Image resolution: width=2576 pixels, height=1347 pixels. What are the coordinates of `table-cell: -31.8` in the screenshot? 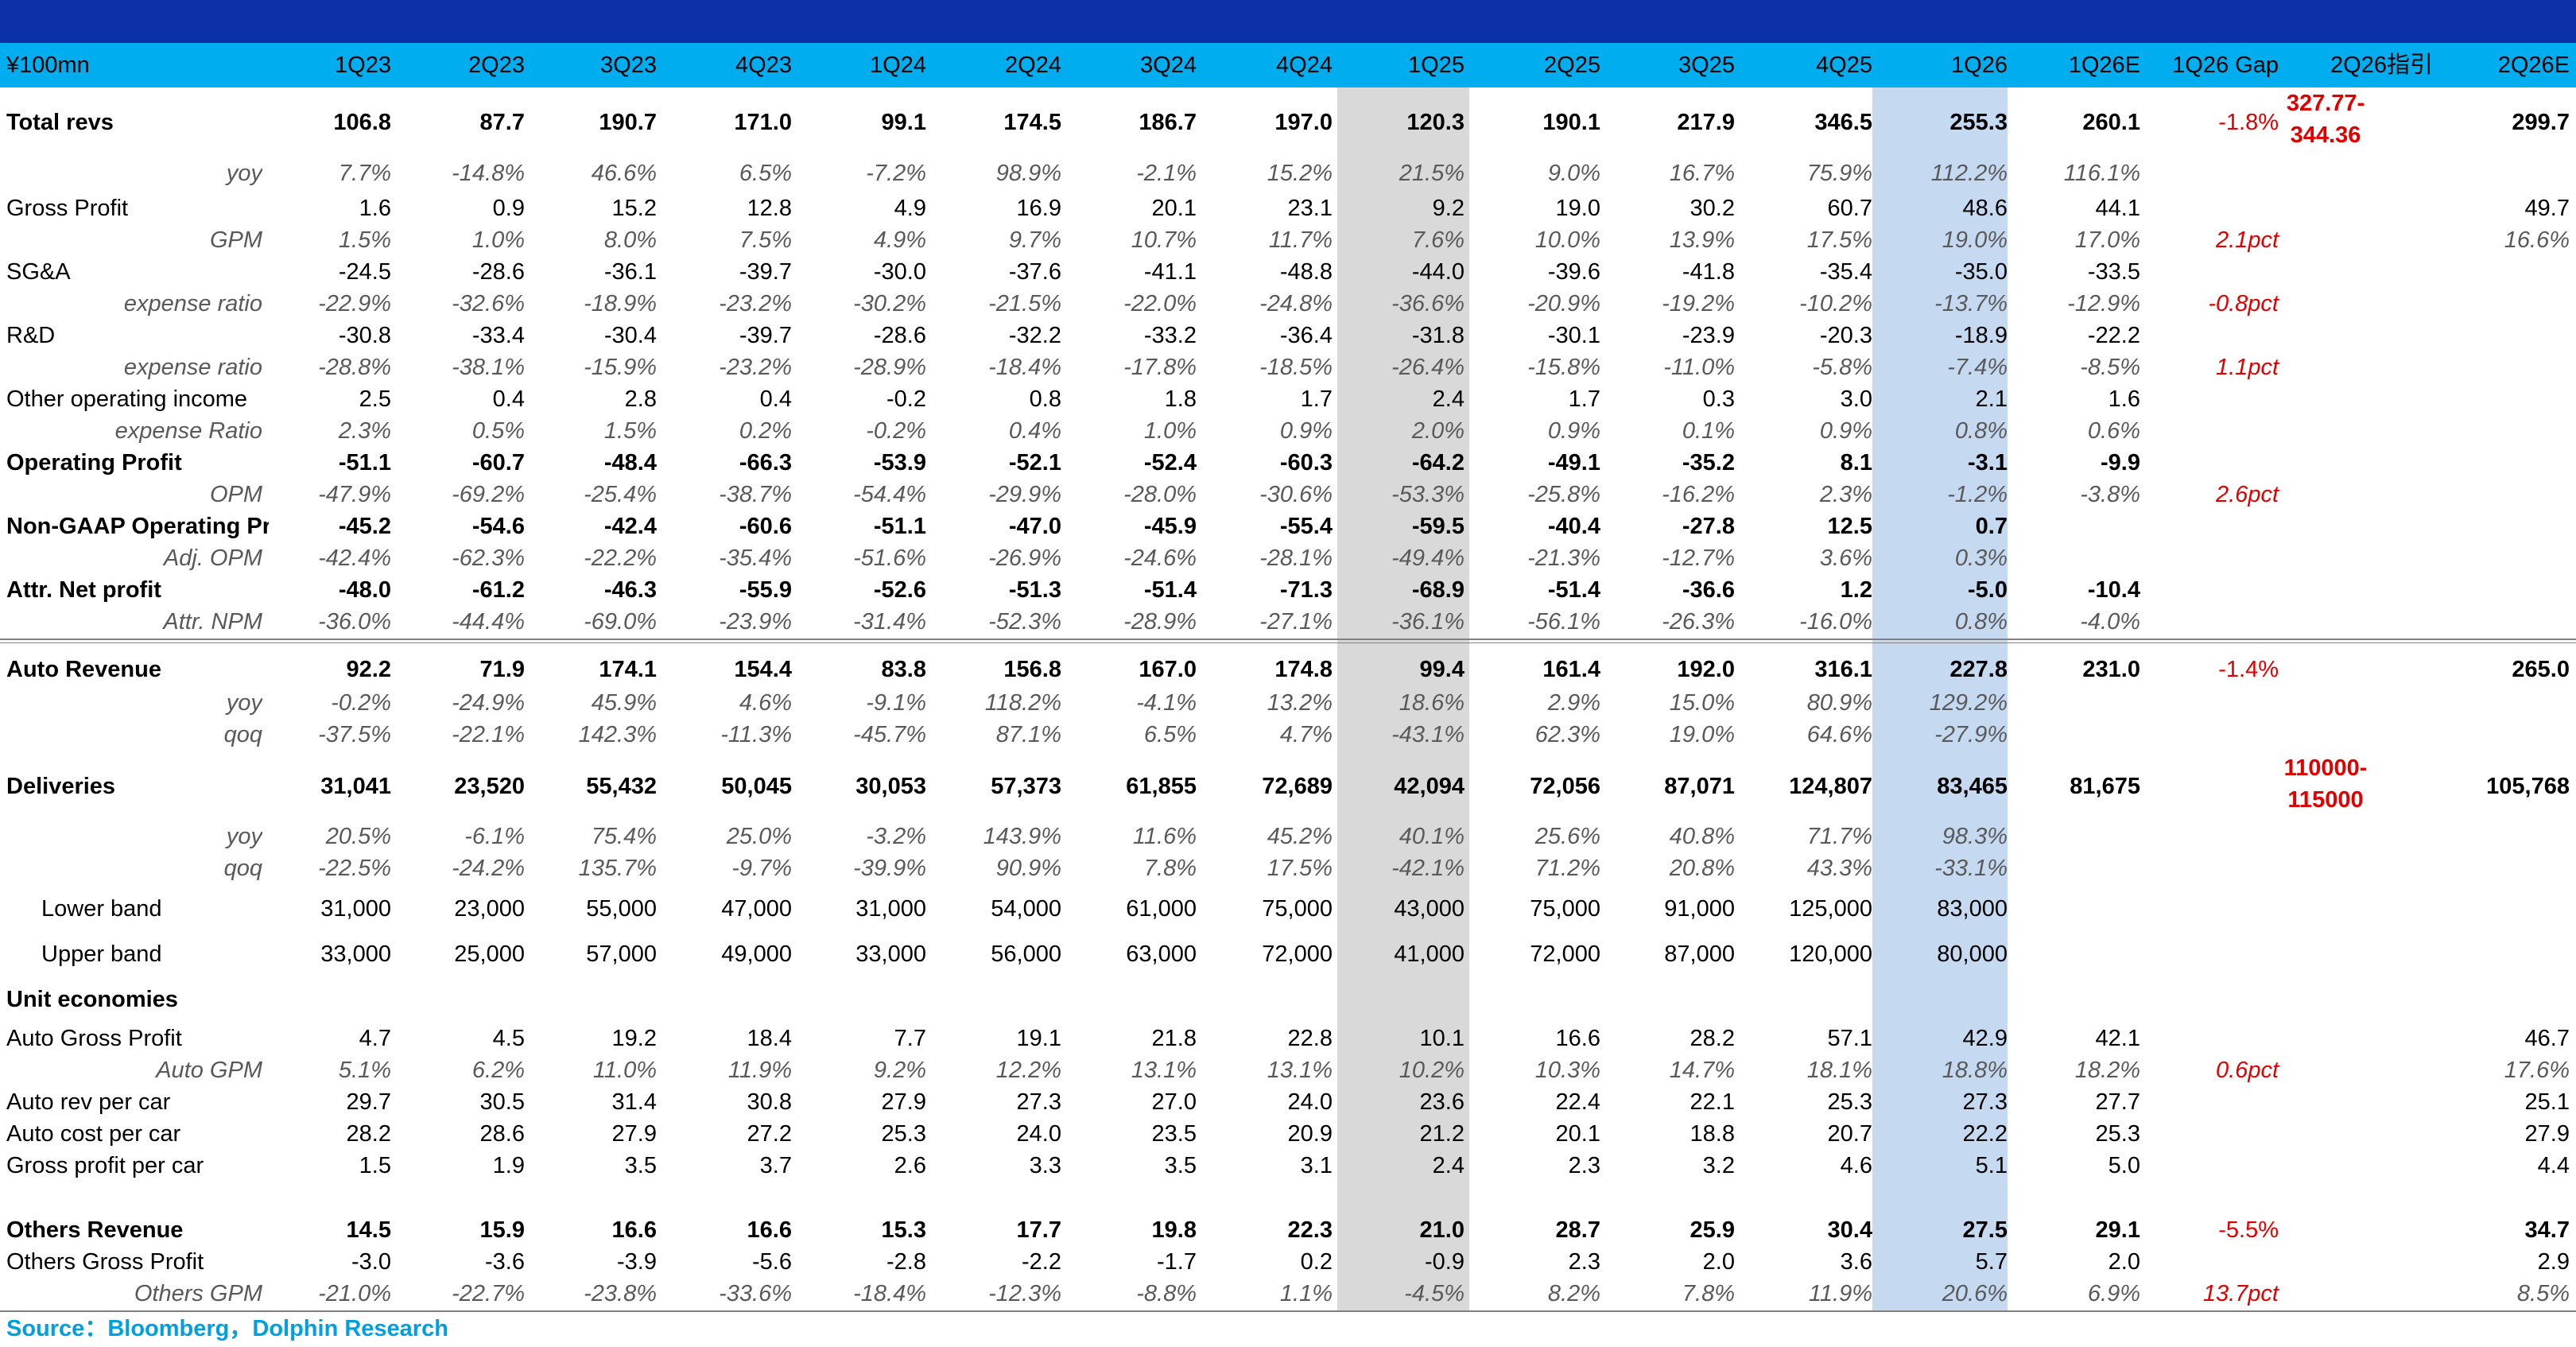 It's located at (1438, 335).